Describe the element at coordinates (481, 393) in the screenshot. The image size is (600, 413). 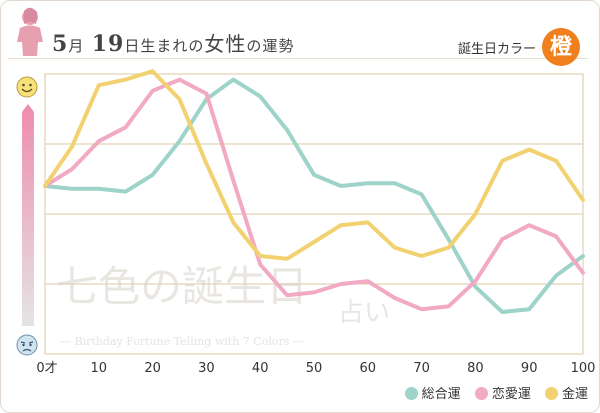
I see `legend-swatch-love` at that location.